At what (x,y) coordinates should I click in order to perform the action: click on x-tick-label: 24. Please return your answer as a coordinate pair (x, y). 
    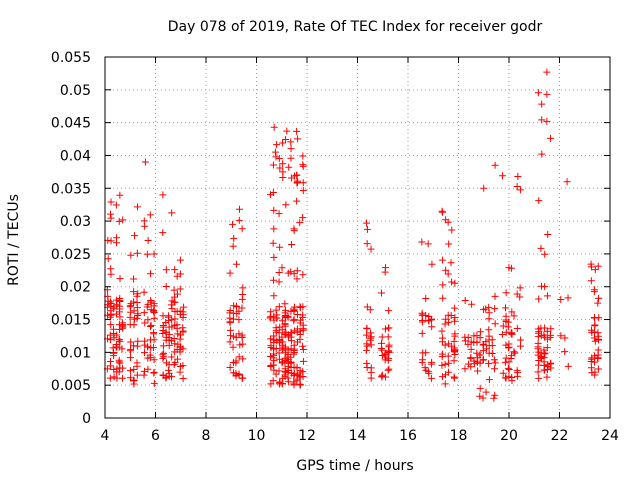
    Looking at the image, I should click on (610, 436).